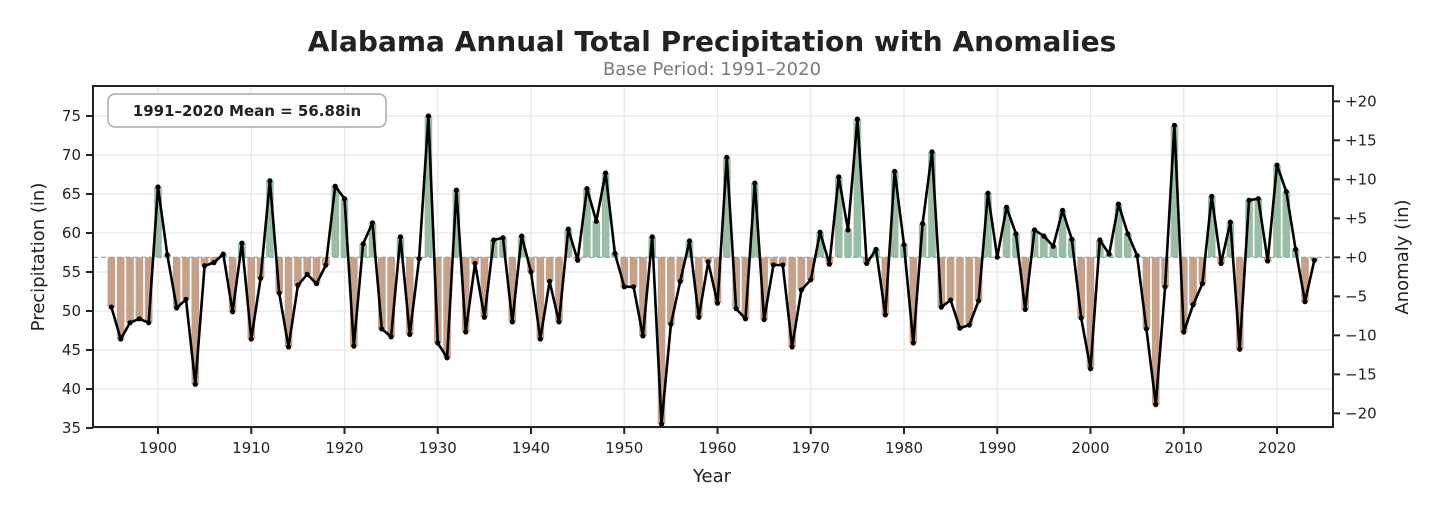 The height and width of the screenshot is (514, 1440). Describe the element at coordinates (71, 116) in the screenshot. I see `y-tick-label: 75` at that location.